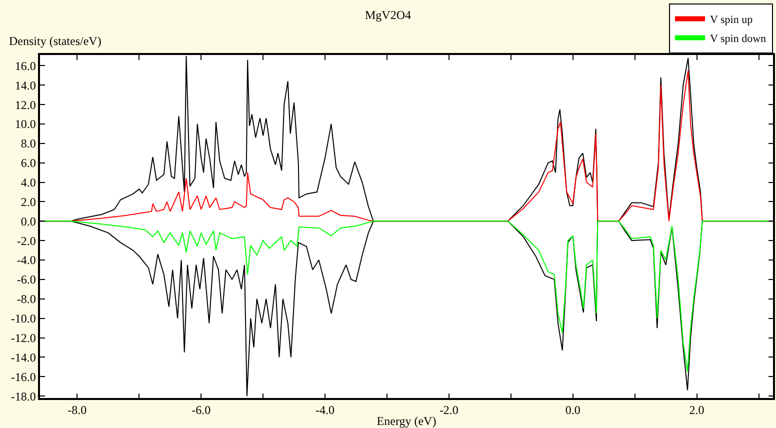 The width and height of the screenshot is (776, 428). What do you see at coordinates (25, 85) in the screenshot?
I see `y-tick-label: 14.0` at bounding box center [25, 85].